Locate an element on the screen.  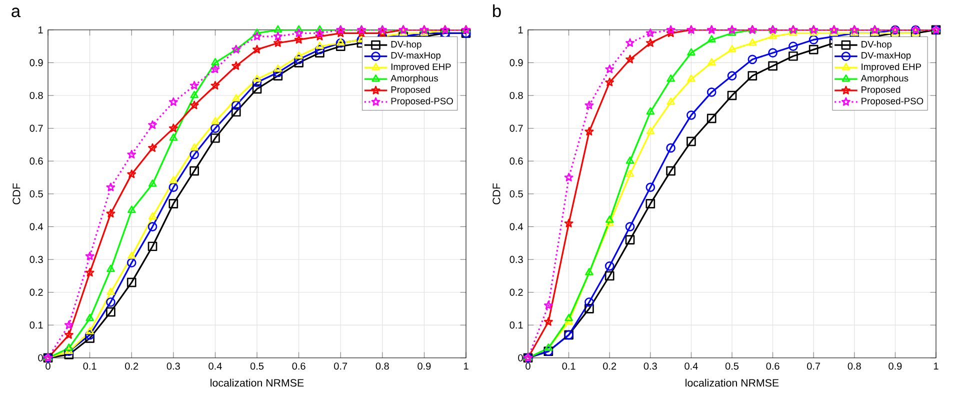
chart-title: a is located at coordinates (16, 13).